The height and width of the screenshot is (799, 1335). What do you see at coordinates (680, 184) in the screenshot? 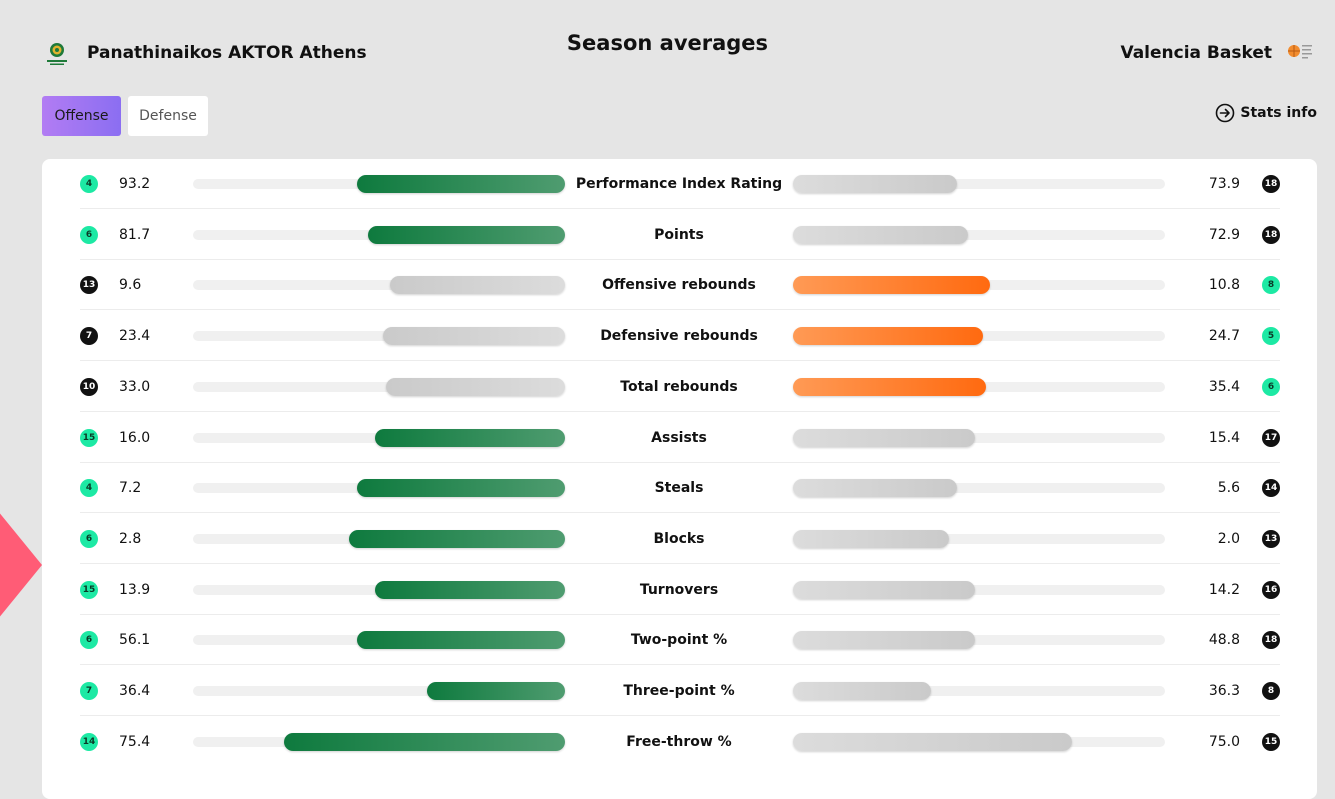
I see `stat-row-performance-index-rating: 4 93.2 Performance Index Rating 73.9 18` at bounding box center [680, 184].